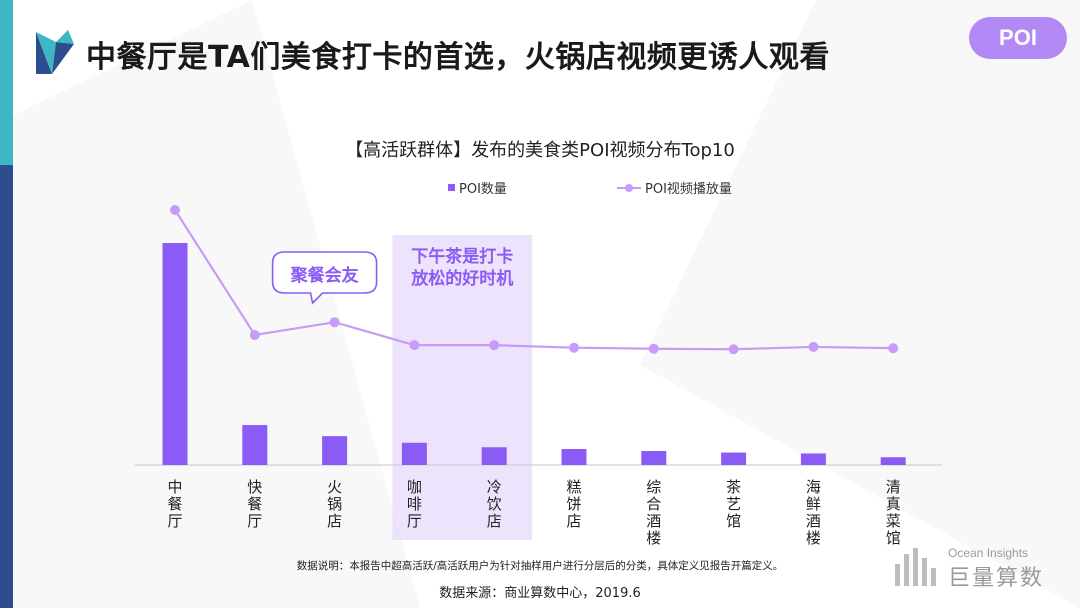 This screenshot has height=608, width=1080. I want to click on speech-bubble-text: 聚餐会友, so click(324, 275).